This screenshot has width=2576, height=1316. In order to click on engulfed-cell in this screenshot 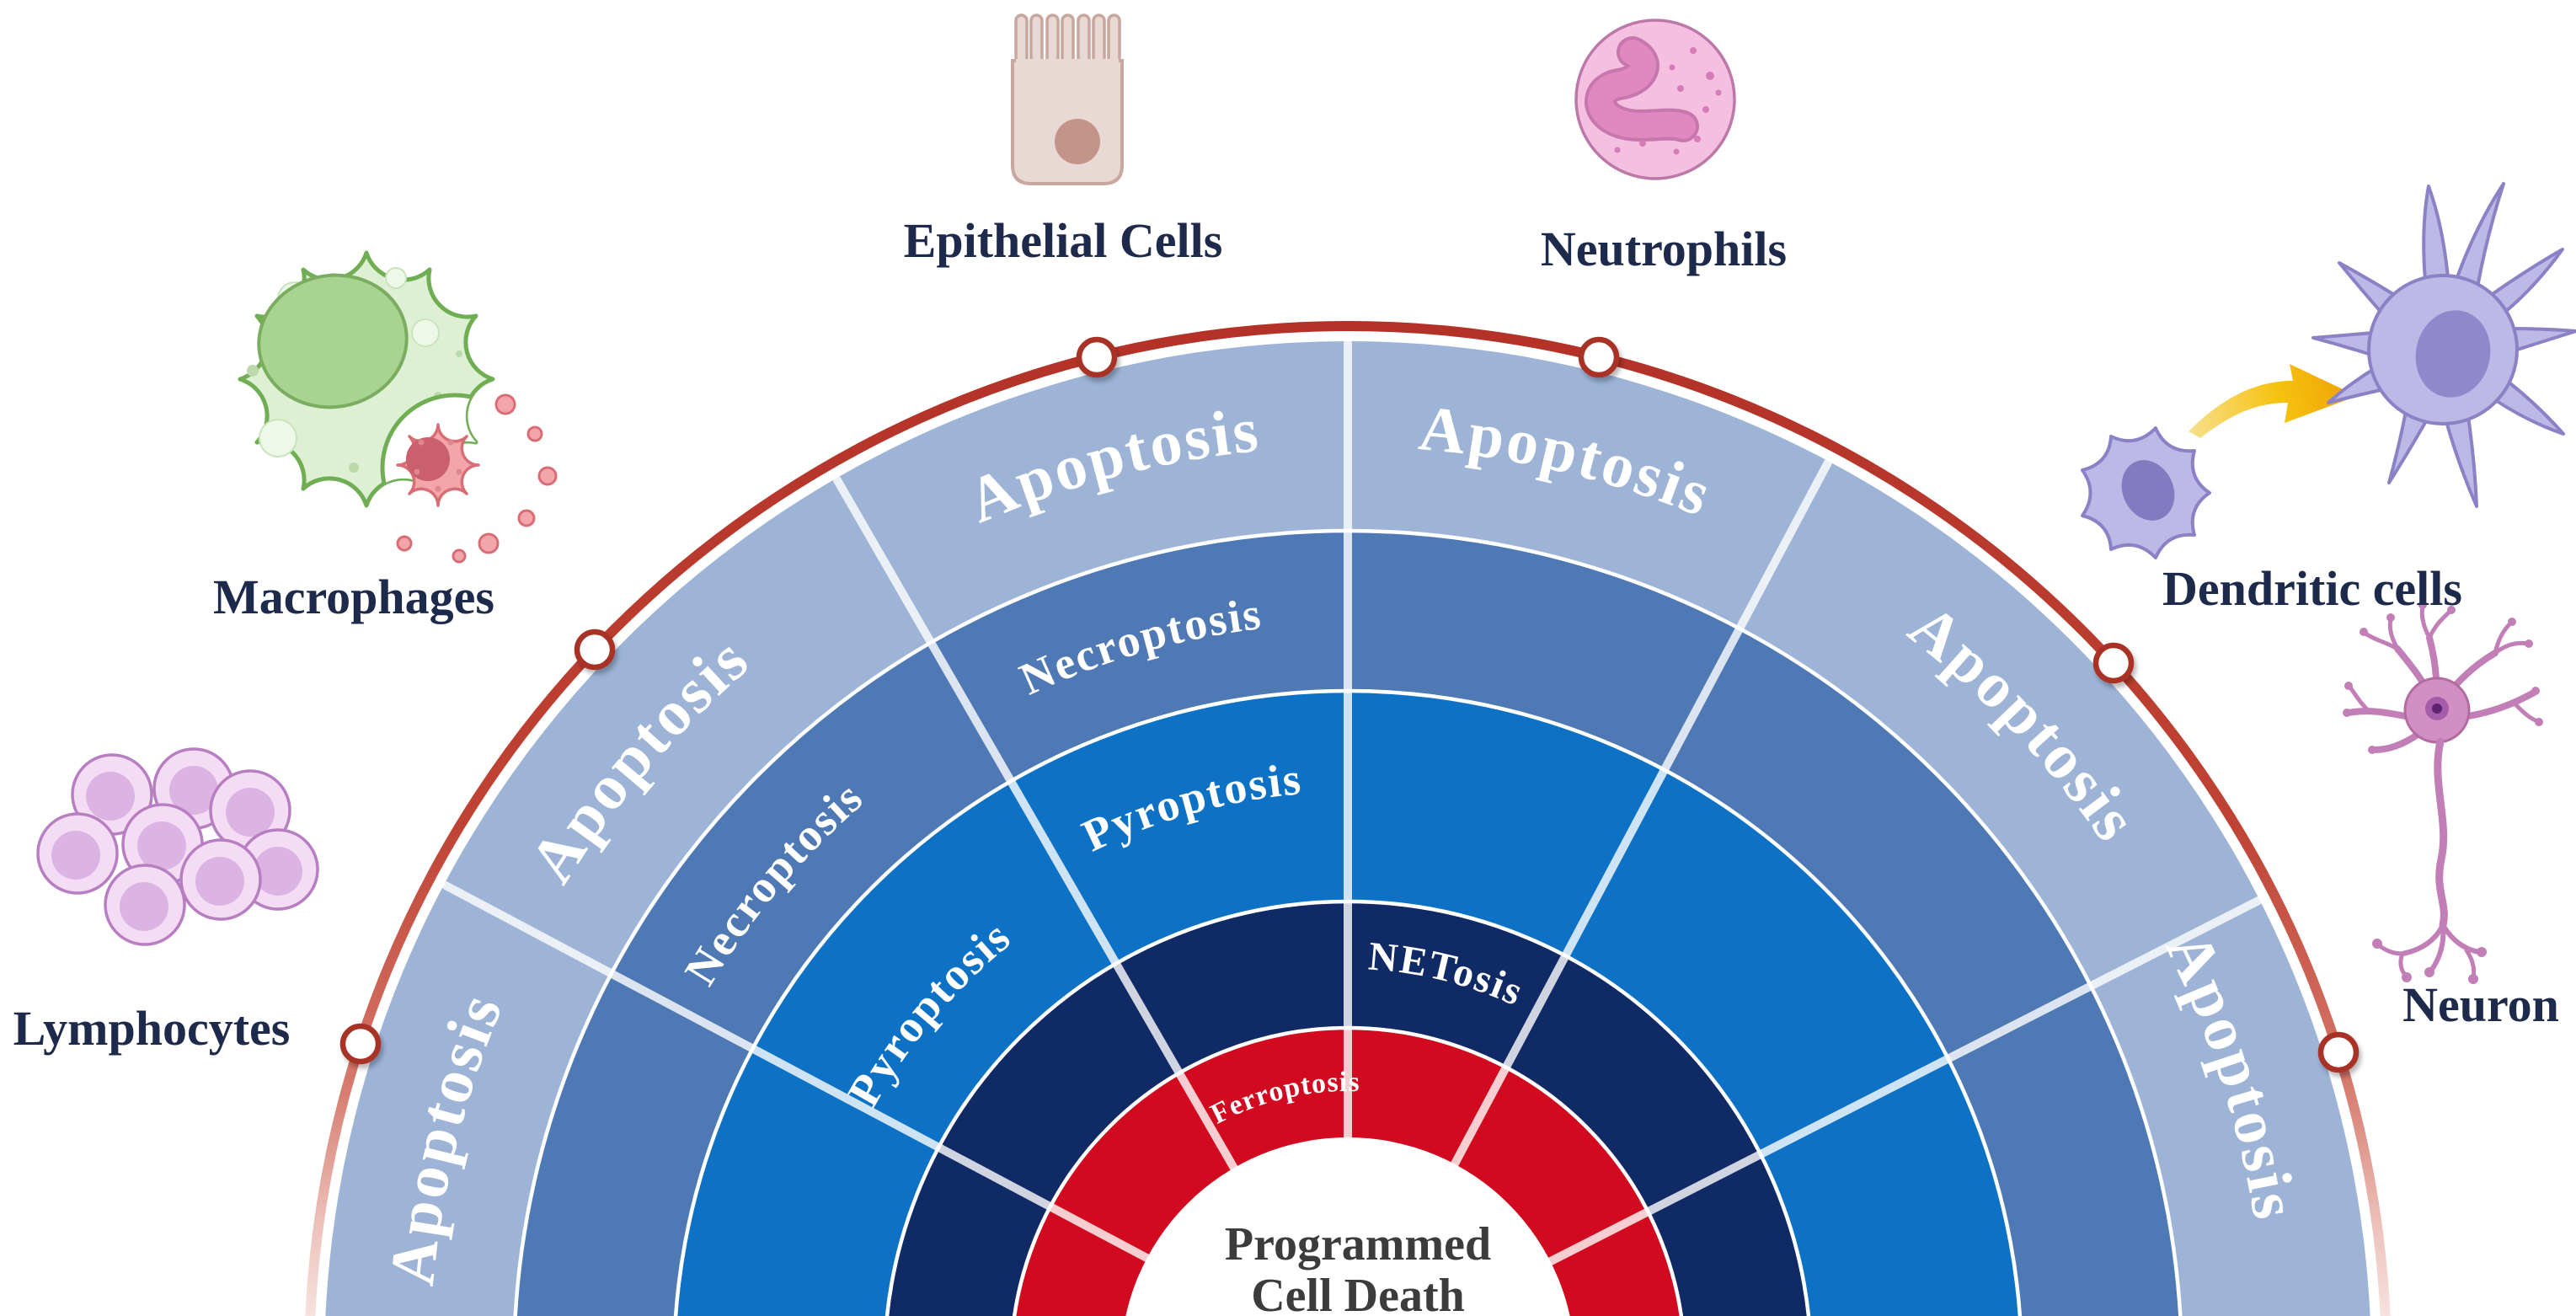, I will do `click(477, 479)`.